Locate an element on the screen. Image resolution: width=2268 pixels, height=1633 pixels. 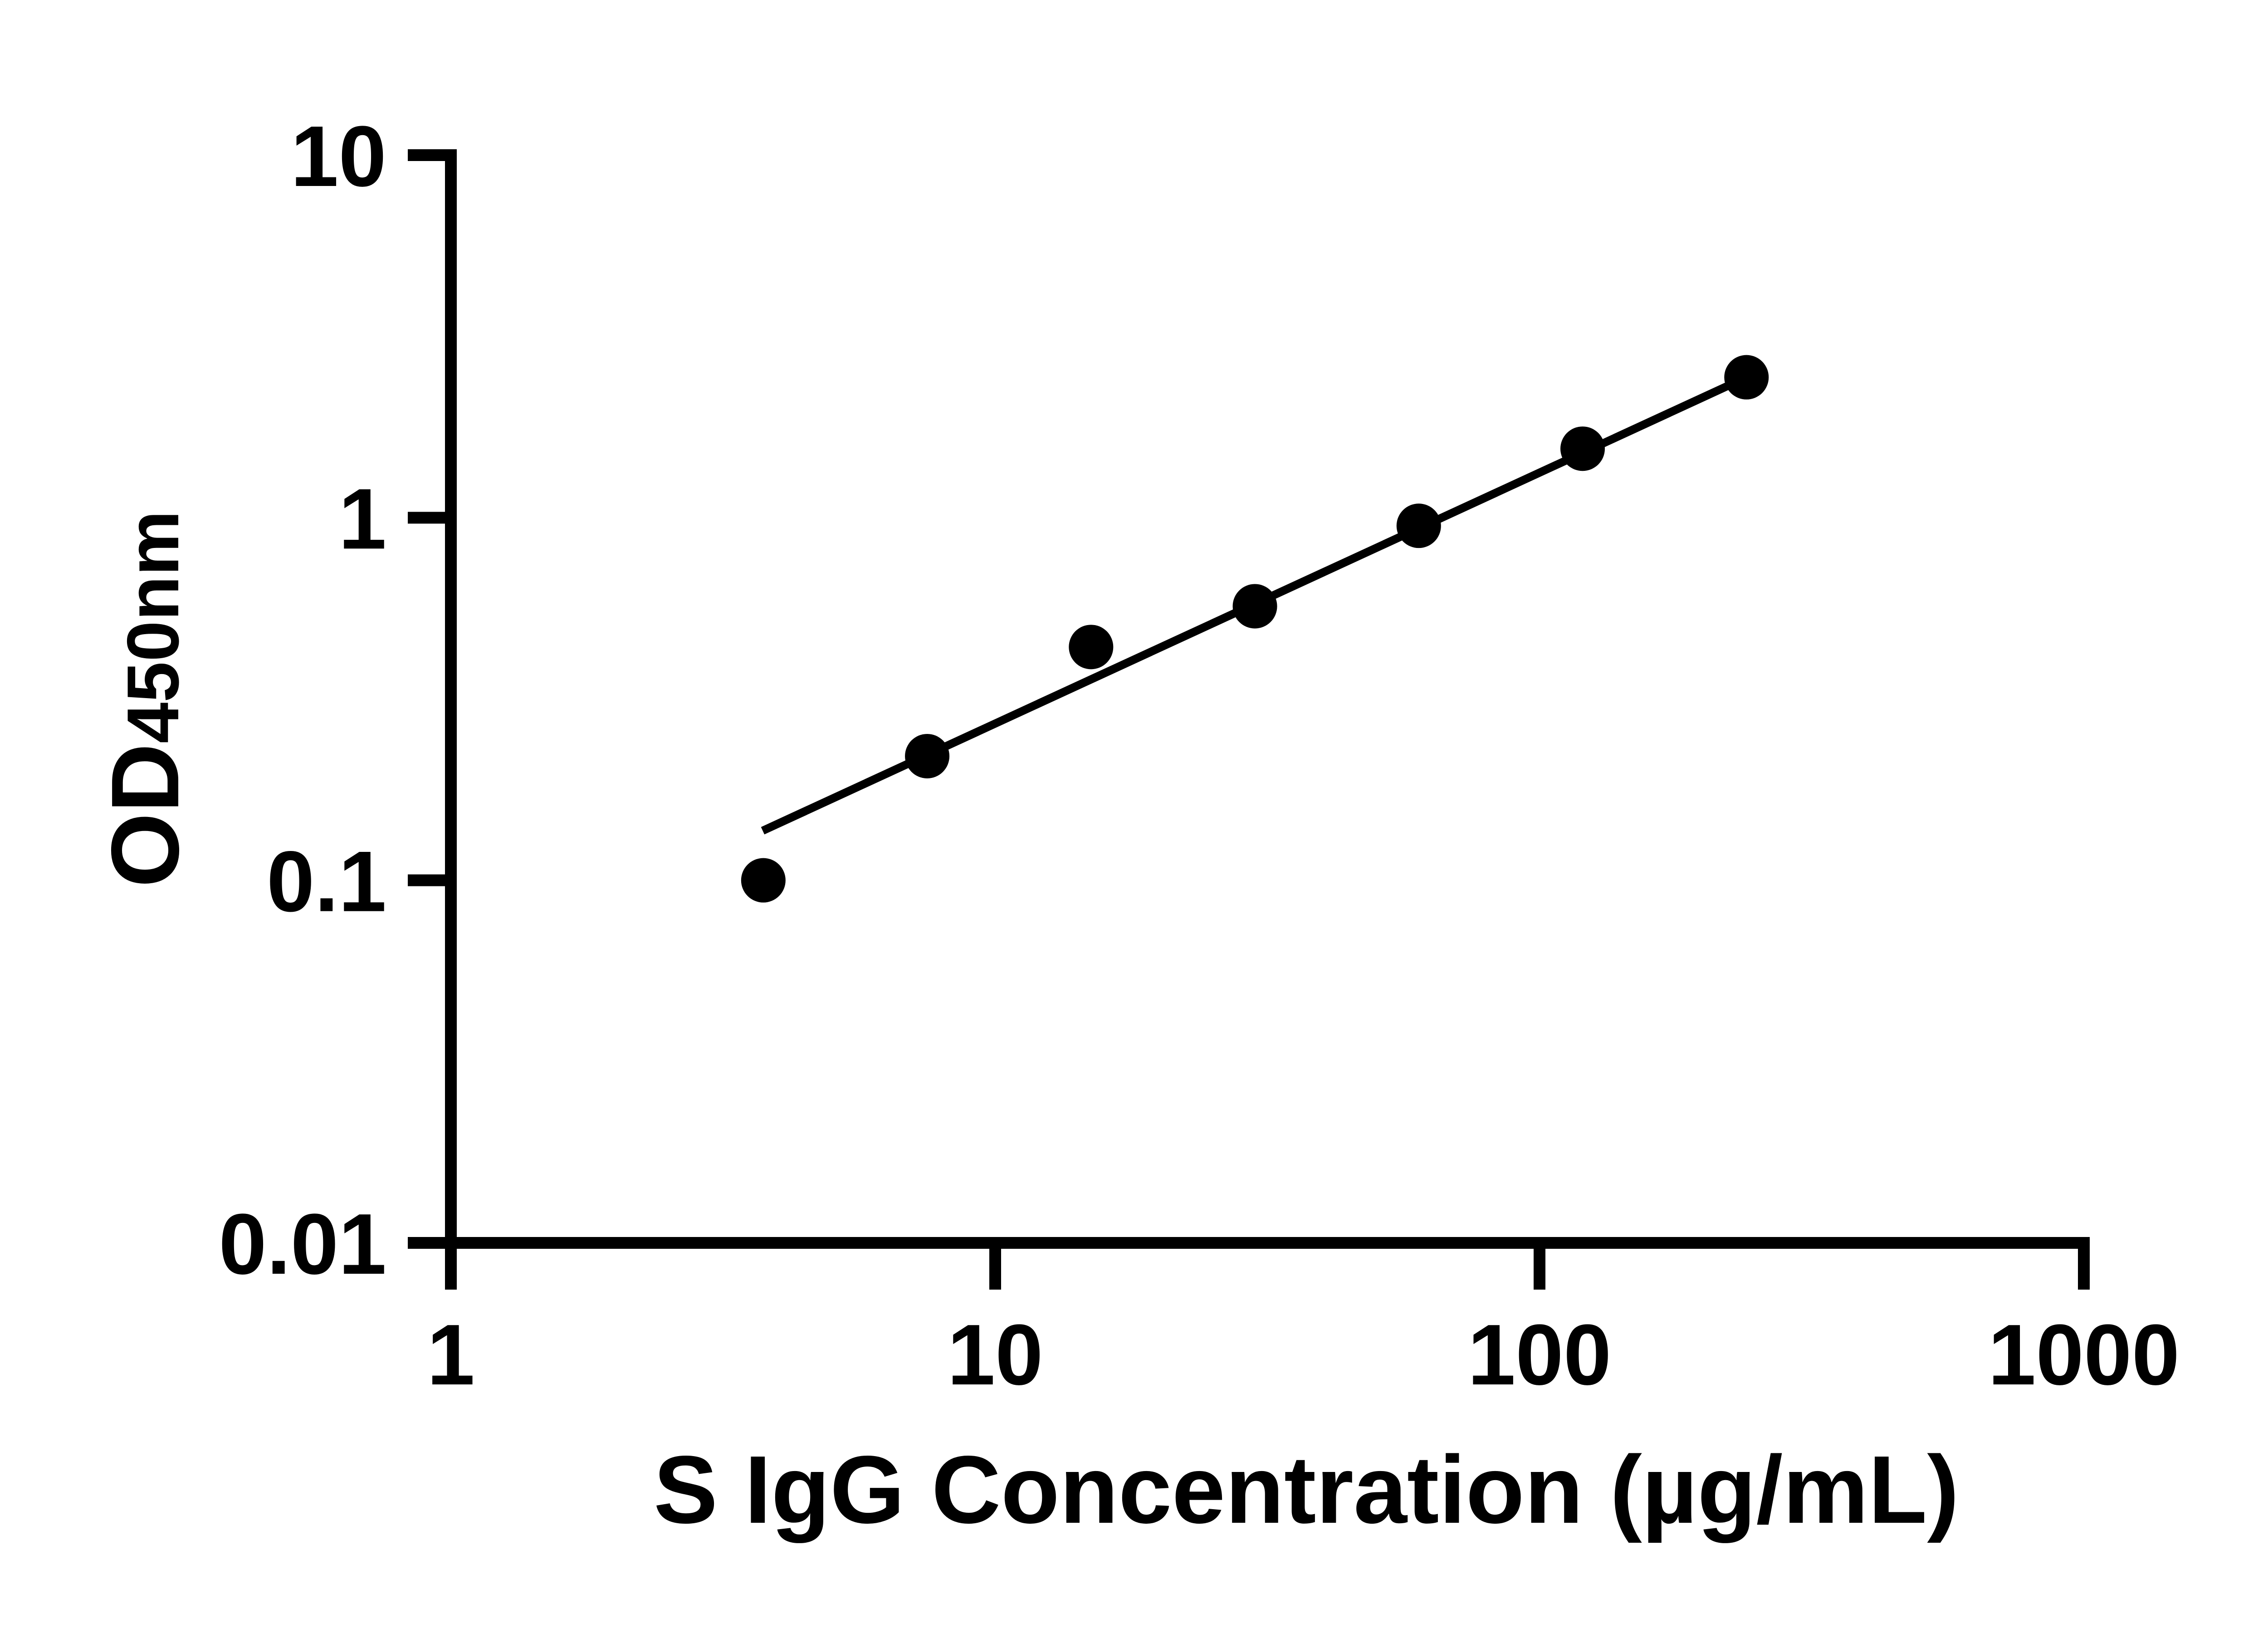
y-axis-title-main: OD is located at coordinates (145, 815).